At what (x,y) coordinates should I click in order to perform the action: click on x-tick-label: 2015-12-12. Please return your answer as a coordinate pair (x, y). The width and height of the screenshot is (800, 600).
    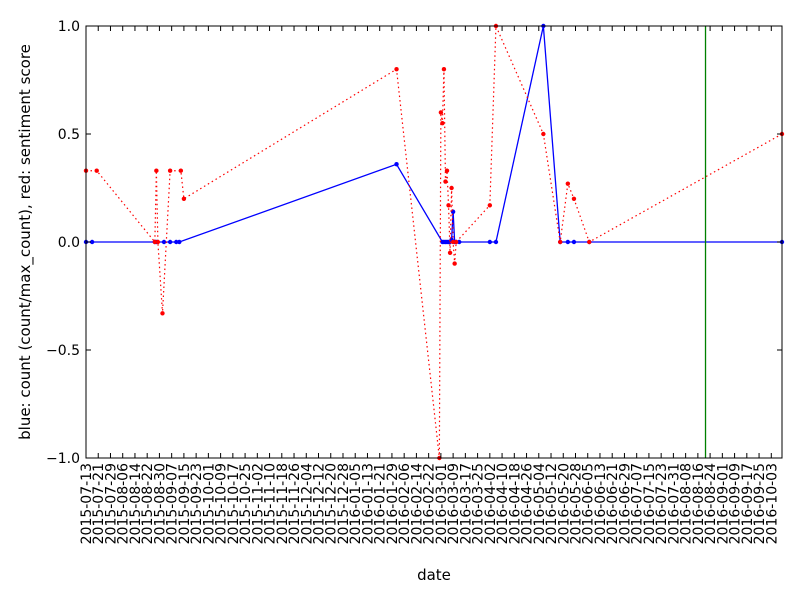
    Looking at the image, I should click on (320, 503).